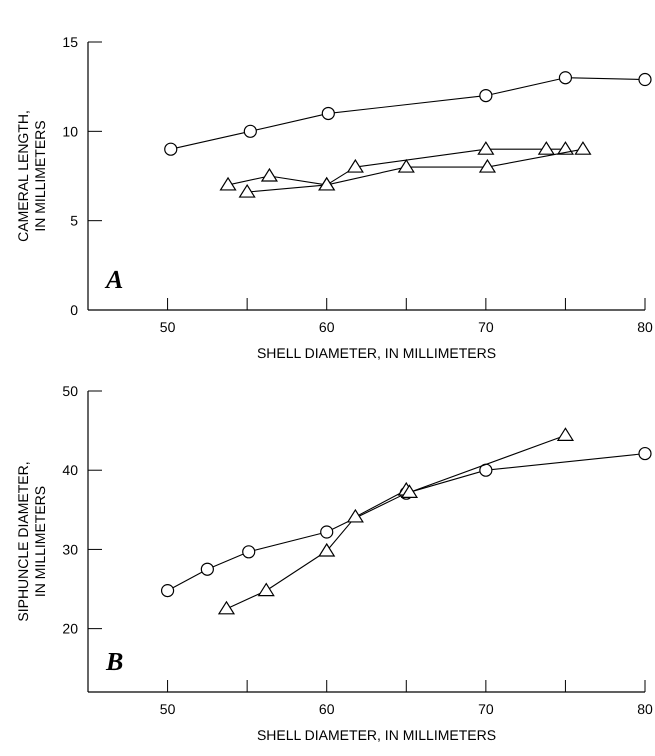  Describe the element at coordinates (70, 628) in the screenshot. I see `y-tick-label: 20` at that location.